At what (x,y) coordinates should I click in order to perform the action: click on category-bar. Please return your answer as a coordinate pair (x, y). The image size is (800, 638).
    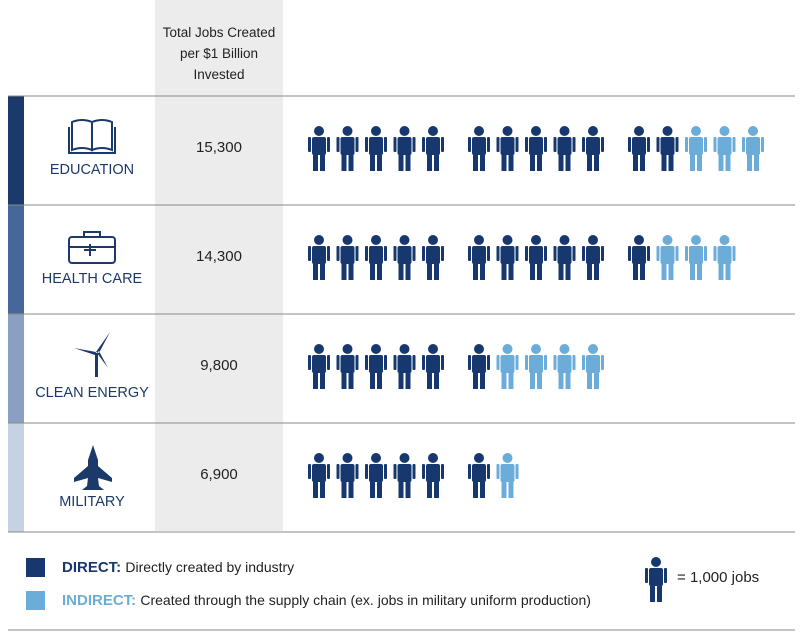
    Looking at the image, I should click on (16, 477).